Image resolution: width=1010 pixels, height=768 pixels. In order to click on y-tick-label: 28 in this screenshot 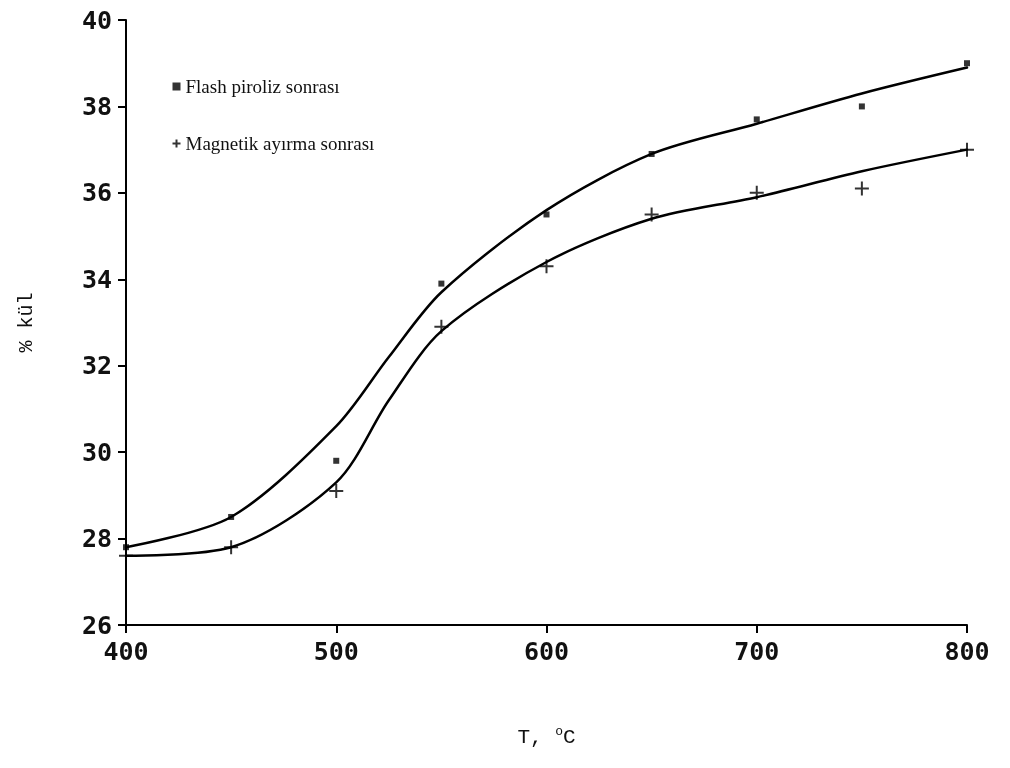, I will do `click(96, 539)`.